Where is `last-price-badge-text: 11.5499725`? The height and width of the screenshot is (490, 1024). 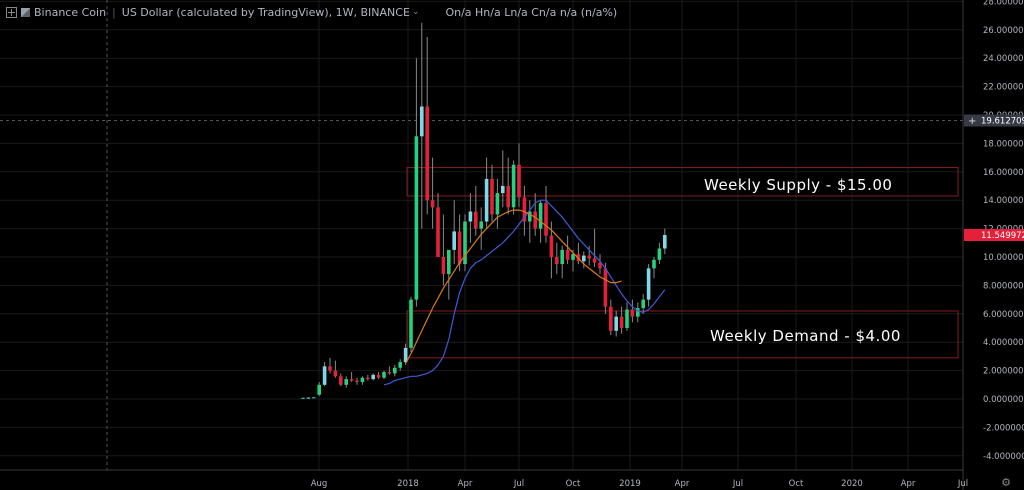
last-price-badge-text: 11.5499725 is located at coordinates (1002, 236).